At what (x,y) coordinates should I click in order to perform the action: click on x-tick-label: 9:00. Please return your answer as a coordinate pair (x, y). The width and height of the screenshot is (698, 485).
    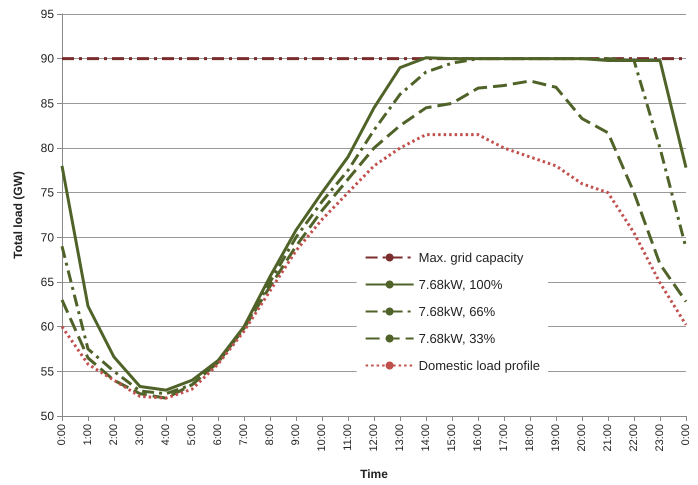
    Looking at the image, I should click on (296, 435).